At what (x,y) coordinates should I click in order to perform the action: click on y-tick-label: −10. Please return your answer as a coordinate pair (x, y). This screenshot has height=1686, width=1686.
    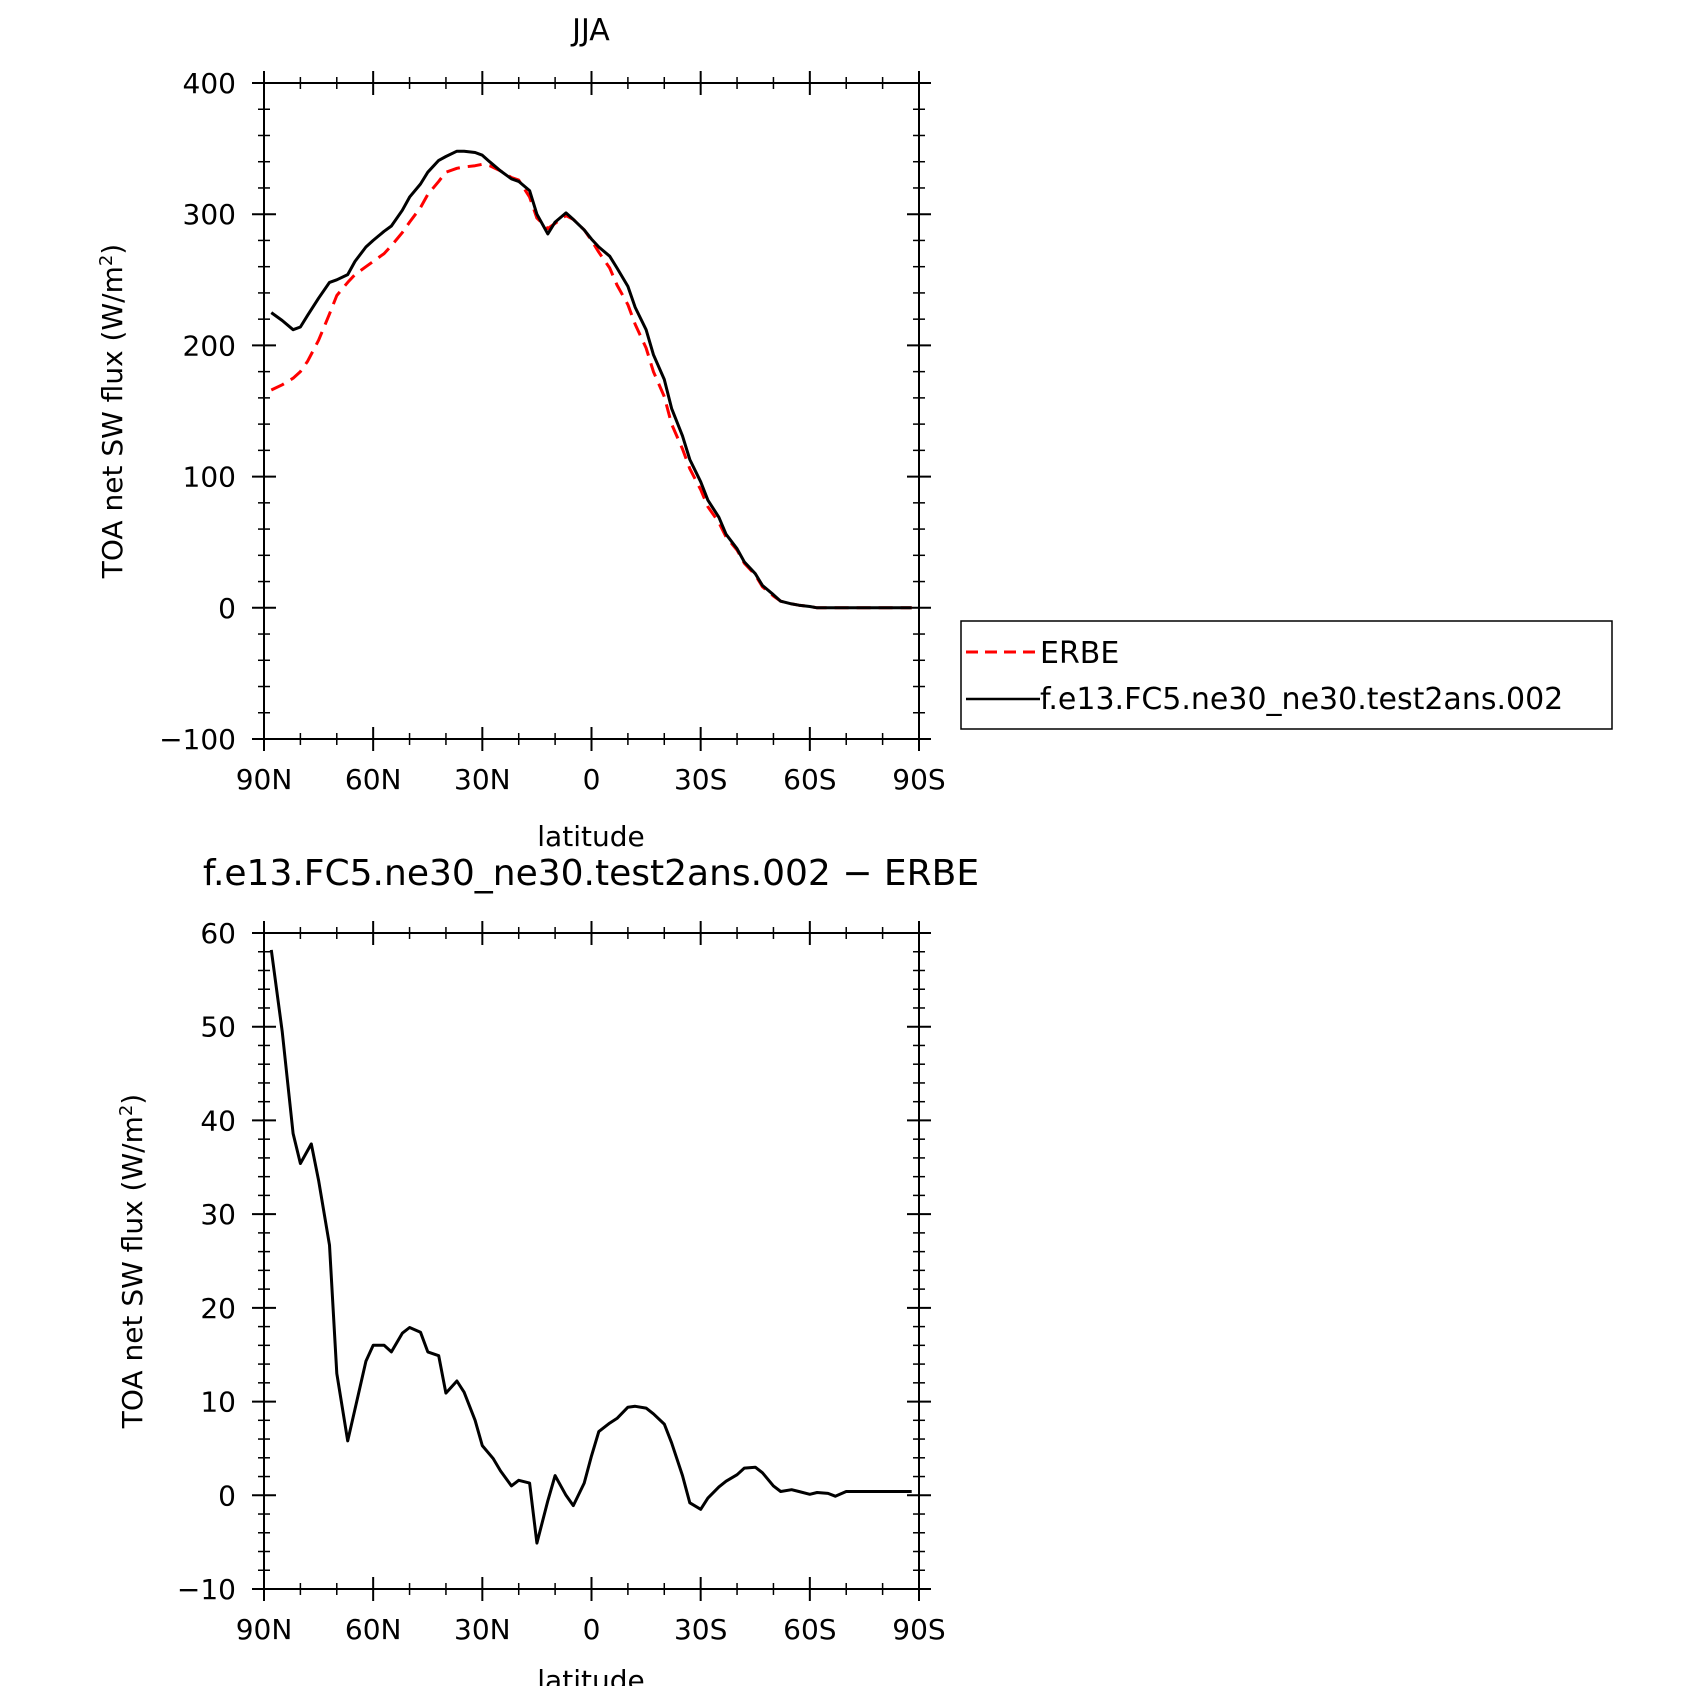
    Looking at the image, I should click on (206, 1589).